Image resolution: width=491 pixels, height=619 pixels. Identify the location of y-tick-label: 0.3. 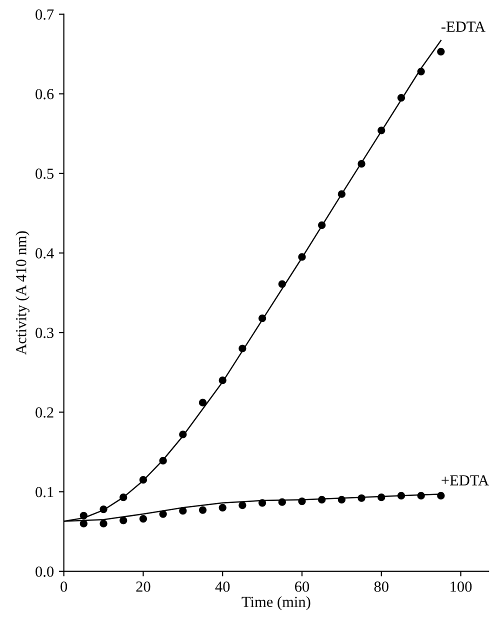
(45, 333).